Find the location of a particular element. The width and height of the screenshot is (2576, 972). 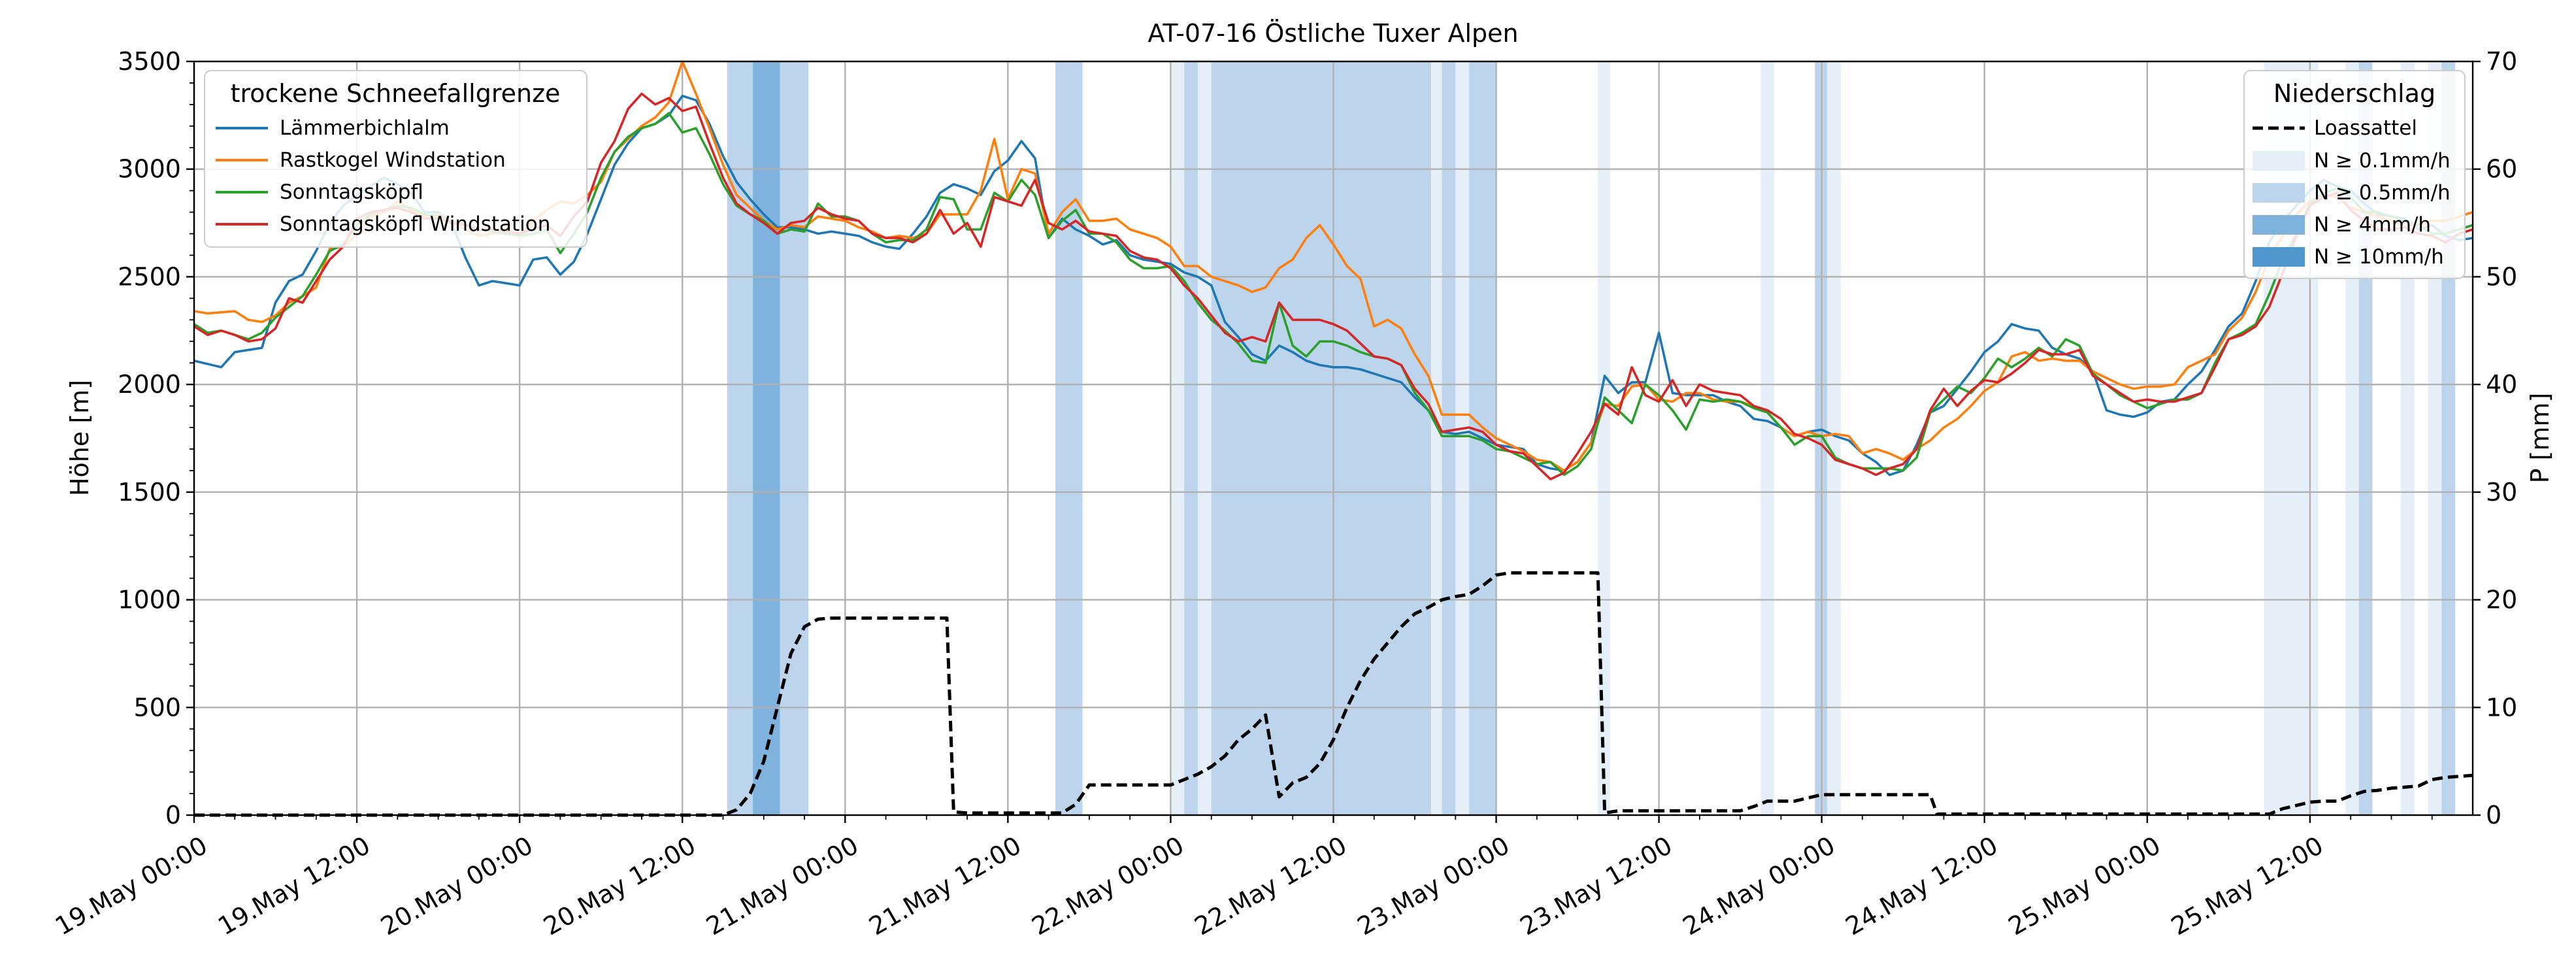

legend-label-sonntagsk-pfl: Sonntagsköpfl is located at coordinates (351, 192).